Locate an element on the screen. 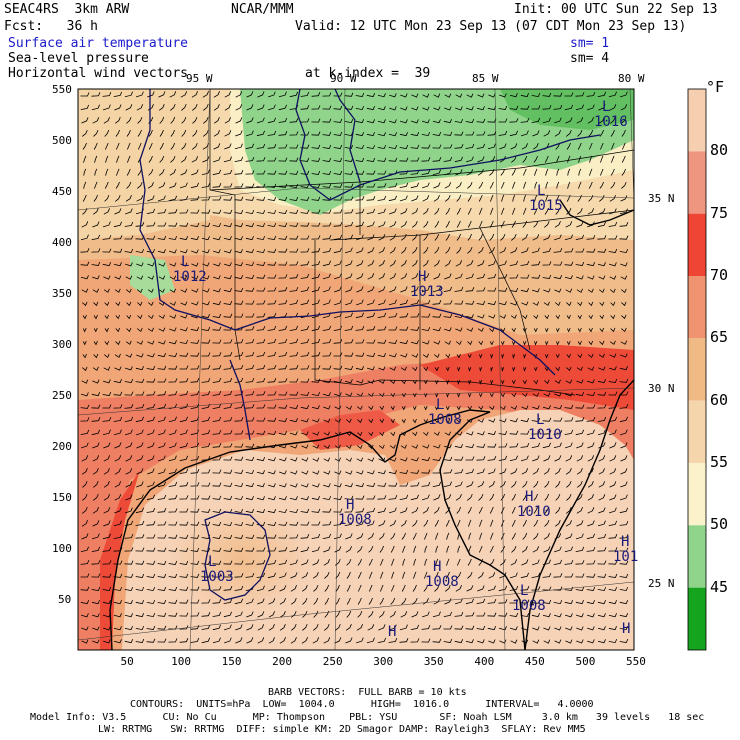 This screenshot has height=740, width=740. colorbar-label: 65 is located at coordinates (719, 337).